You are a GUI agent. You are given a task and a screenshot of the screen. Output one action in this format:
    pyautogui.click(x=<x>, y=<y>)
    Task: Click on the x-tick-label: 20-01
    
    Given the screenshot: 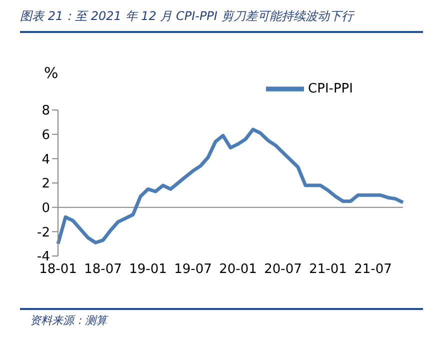 What is the action you would take?
    pyautogui.click(x=238, y=270)
    